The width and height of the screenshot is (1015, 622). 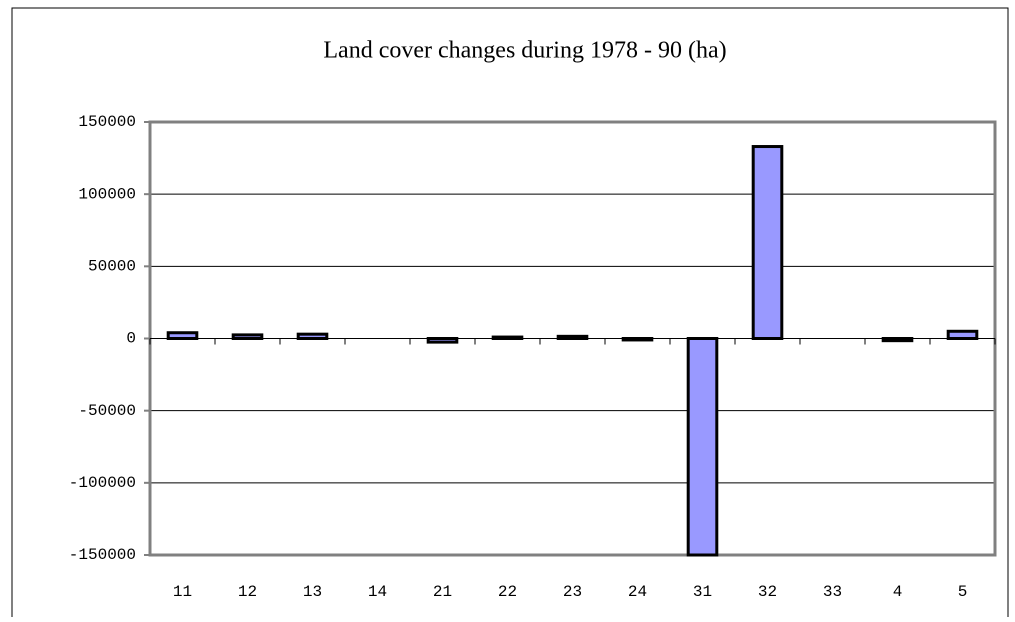 I want to click on x-tick-label: 31, so click(x=702, y=592).